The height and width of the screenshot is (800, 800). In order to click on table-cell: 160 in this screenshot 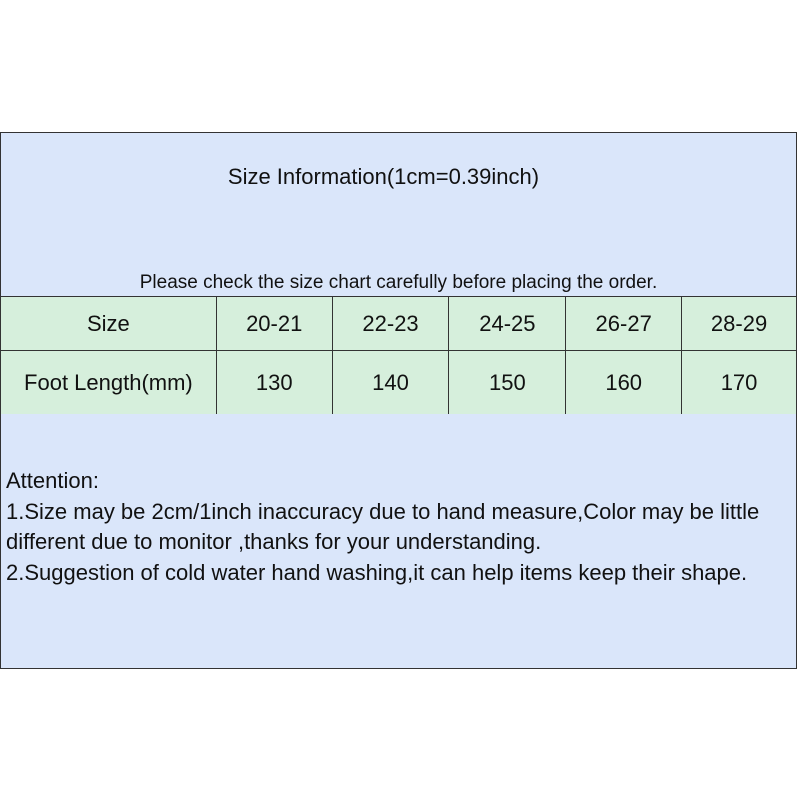, I will do `click(624, 382)`.